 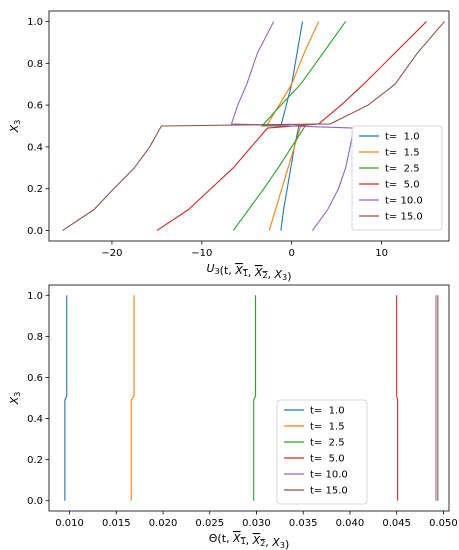 What do you see at coordinates (256, 523) in the screenshot?
I see `x-tick-label: 0.030` at bounding box center [256, 523].